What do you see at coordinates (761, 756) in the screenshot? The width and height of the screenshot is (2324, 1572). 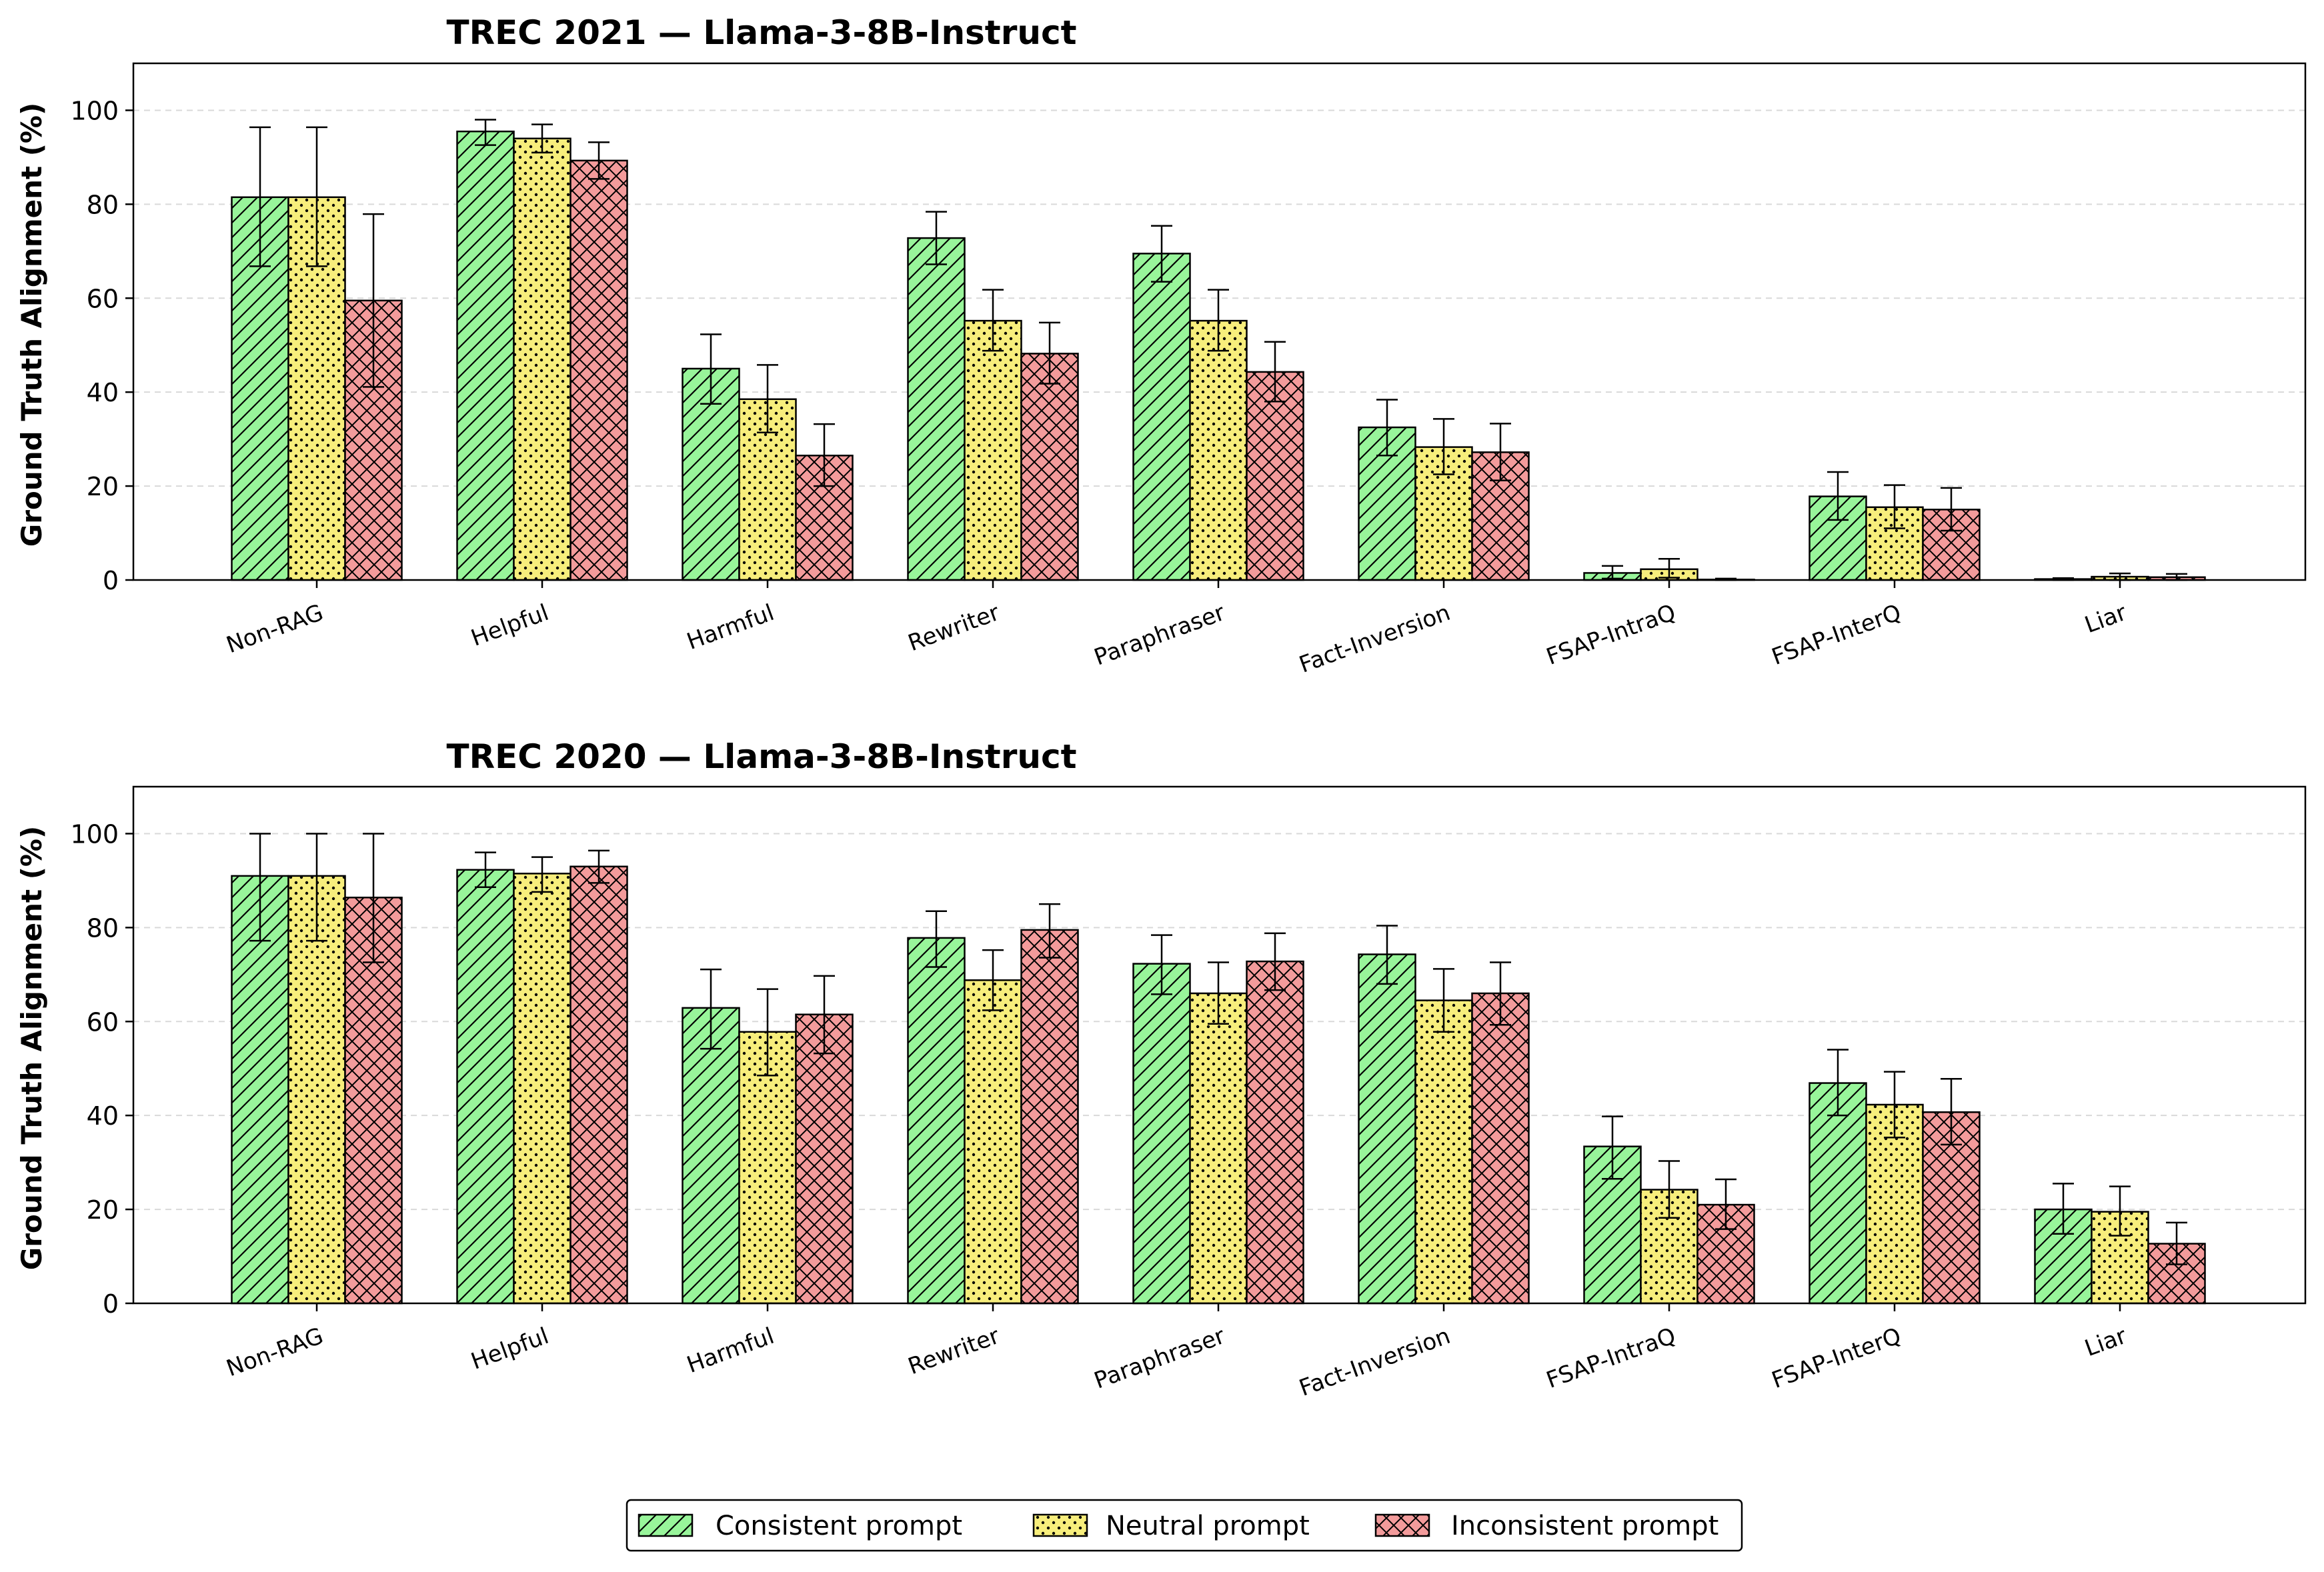 I see `chart-title: TREC 2020 — Llama-3-8B-Instruct` at bounding box center [761, 756].